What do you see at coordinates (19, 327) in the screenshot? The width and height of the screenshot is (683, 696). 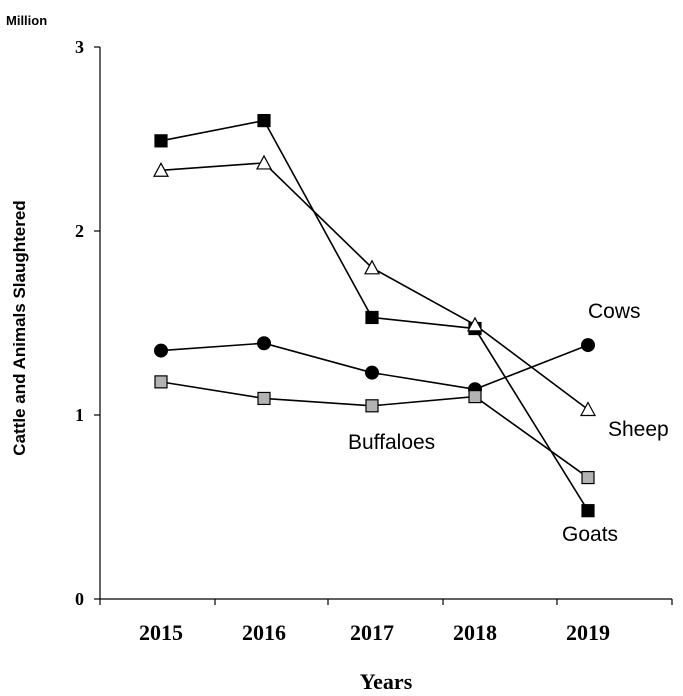 I see `y-axis-label: Cattle and Animals Slaughtered` at bounding box center [19, 327].